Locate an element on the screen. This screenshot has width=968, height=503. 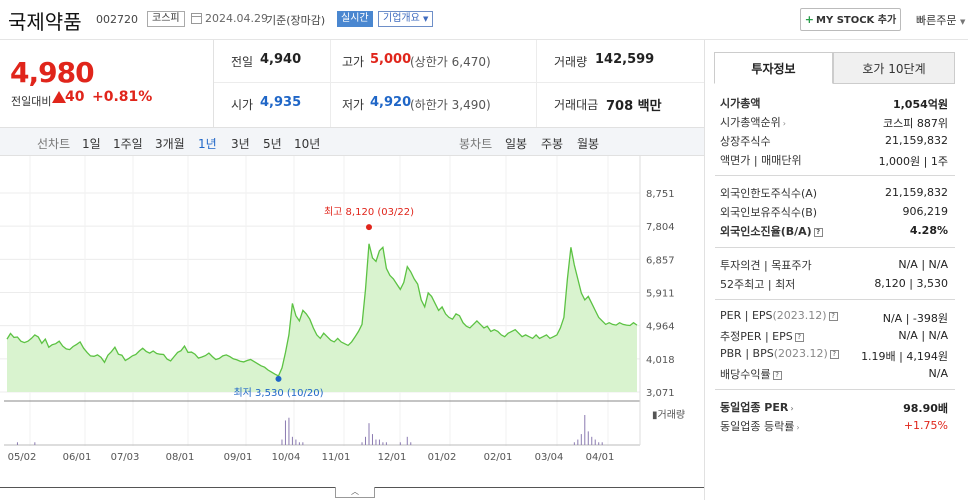
per-eps-labels: PER | EPS(2023.12)? is located at coordinates (779, 315).